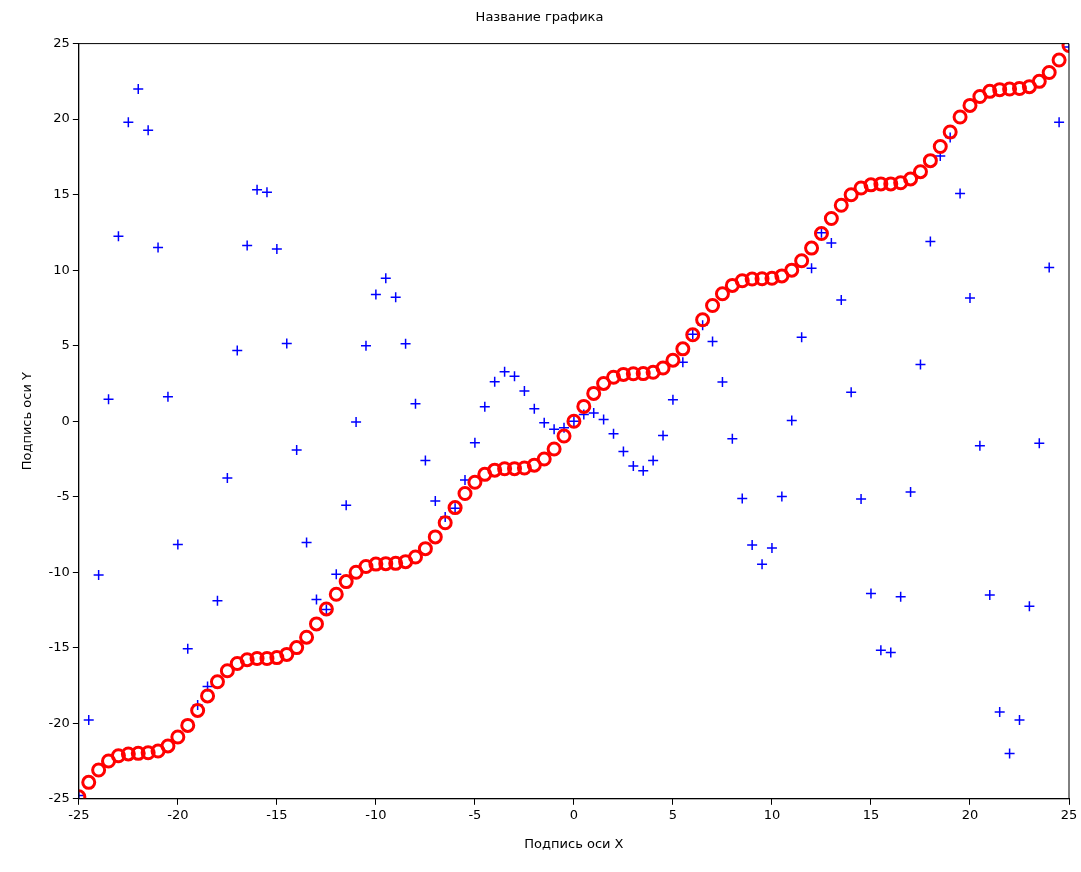  I want to click on y-tick-label: 5, so click(65, 345).